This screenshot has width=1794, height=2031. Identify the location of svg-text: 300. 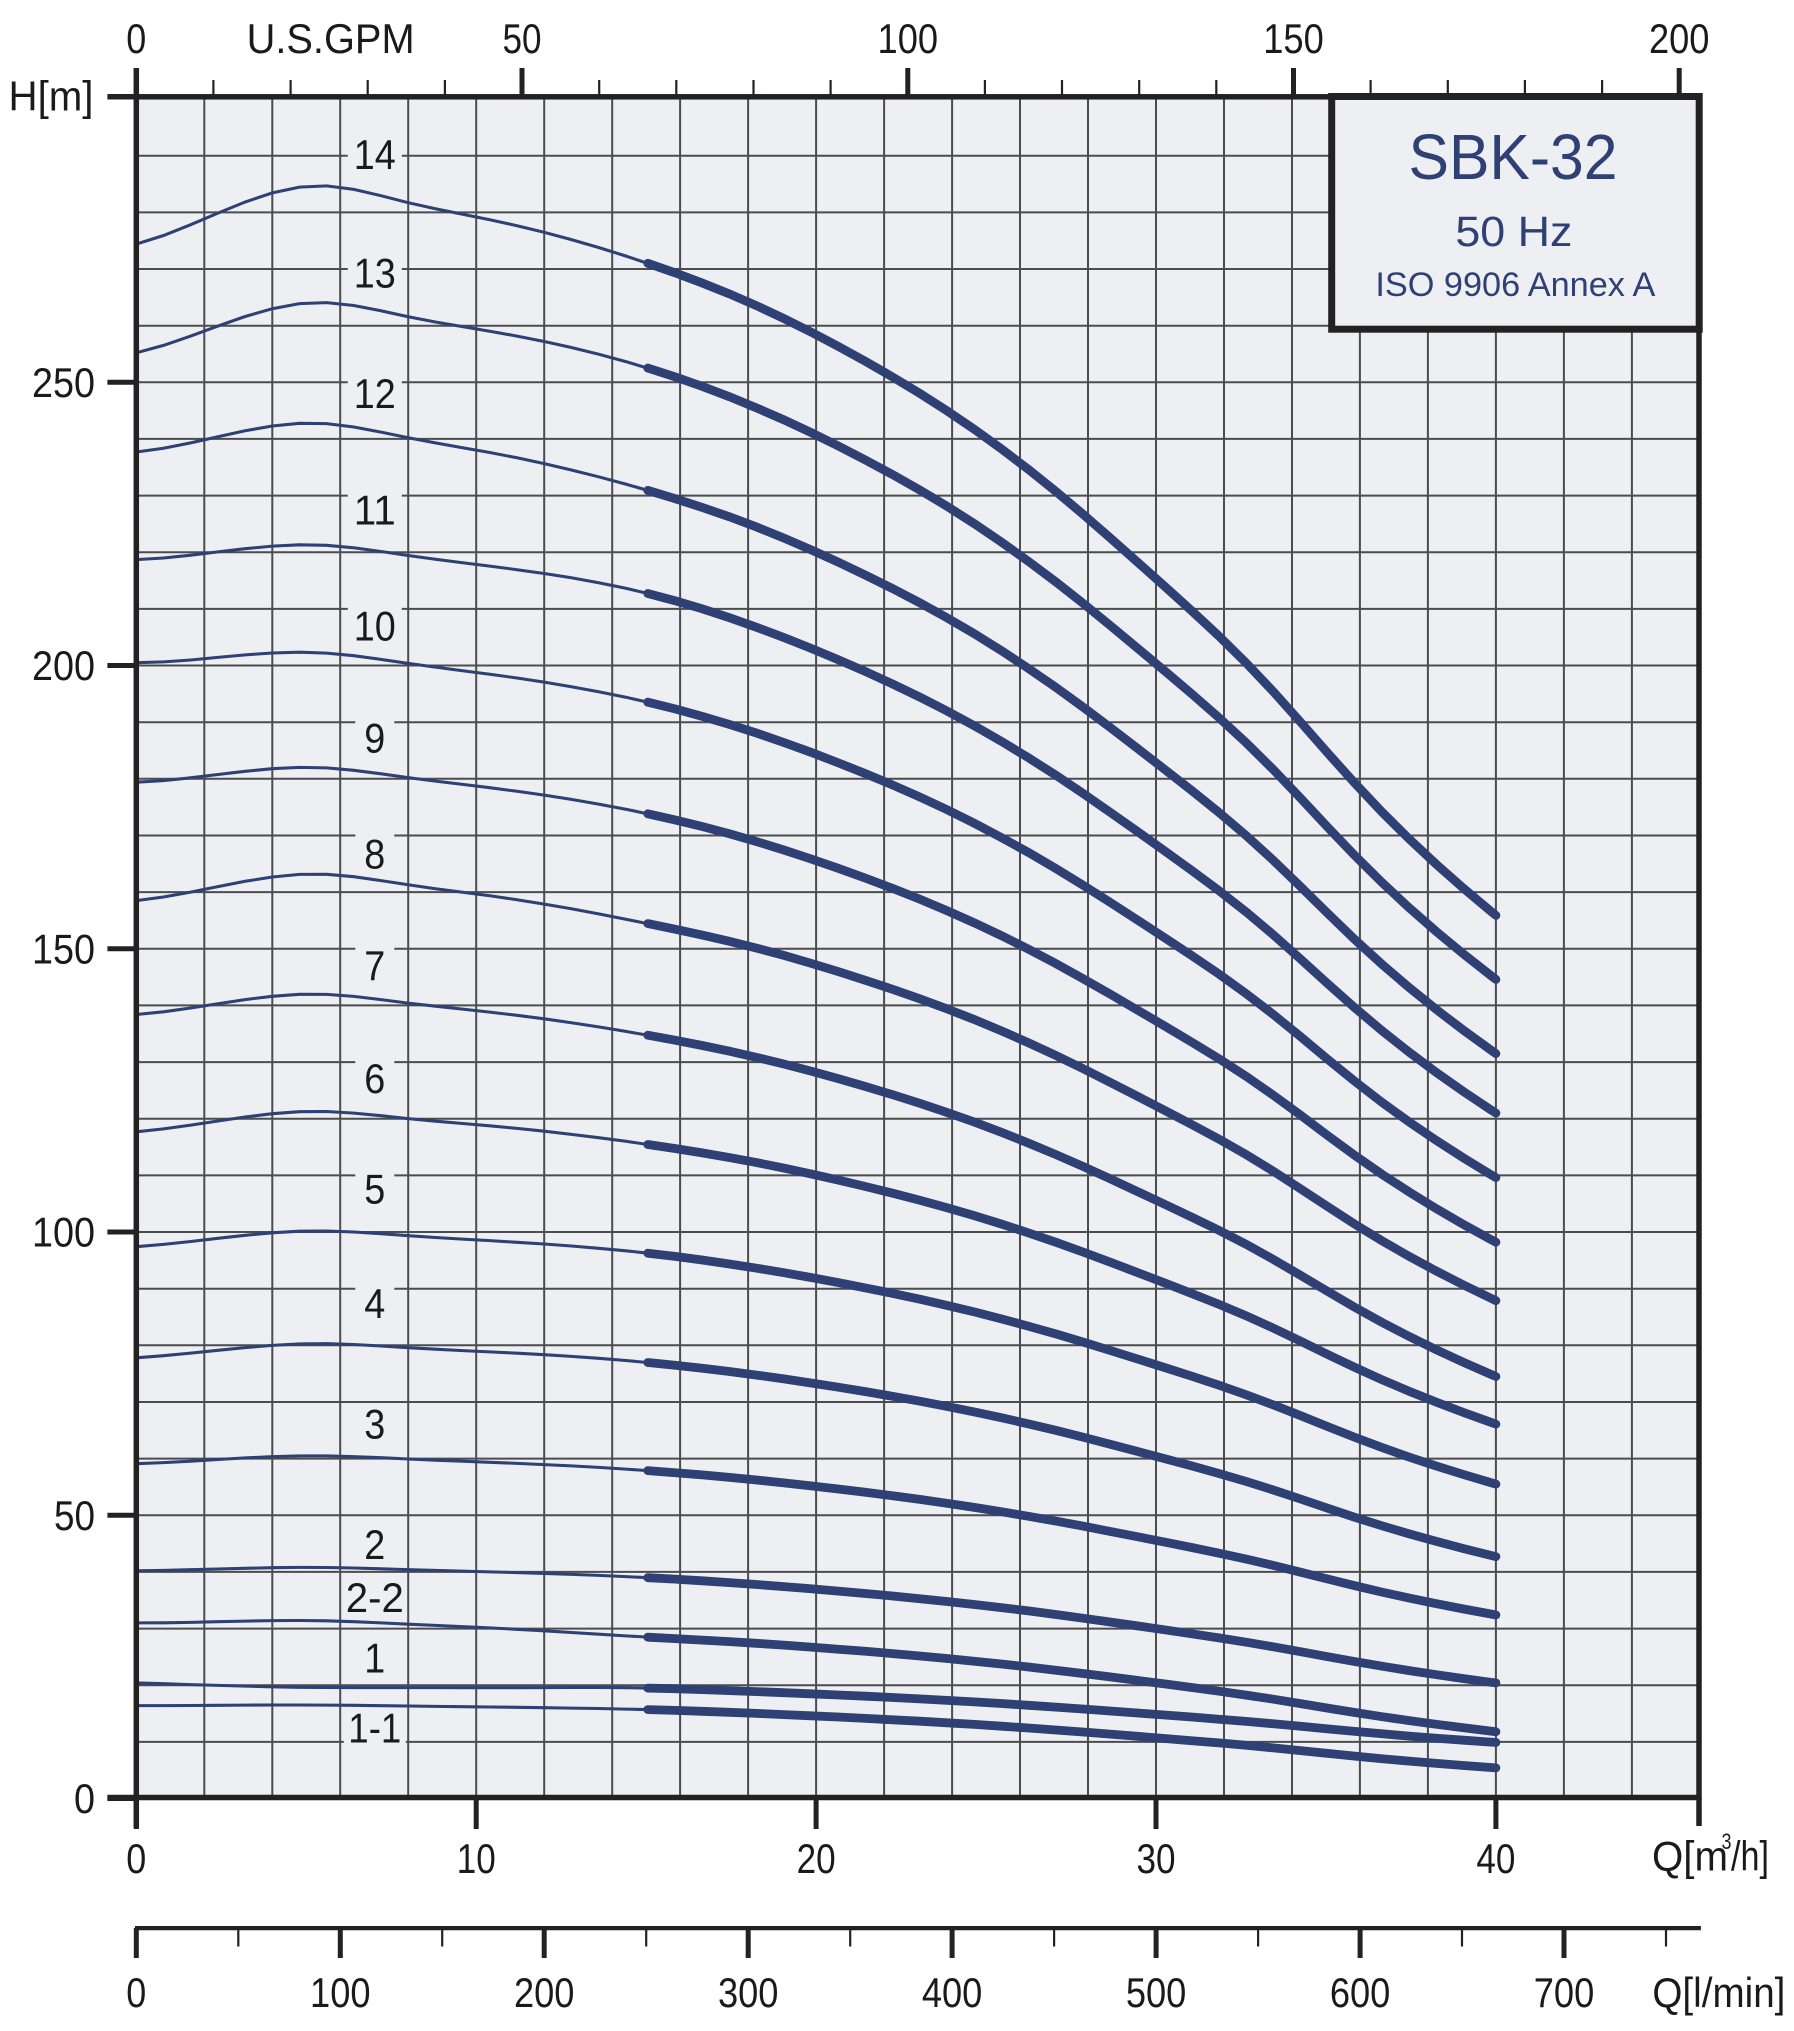
(748, 1992).